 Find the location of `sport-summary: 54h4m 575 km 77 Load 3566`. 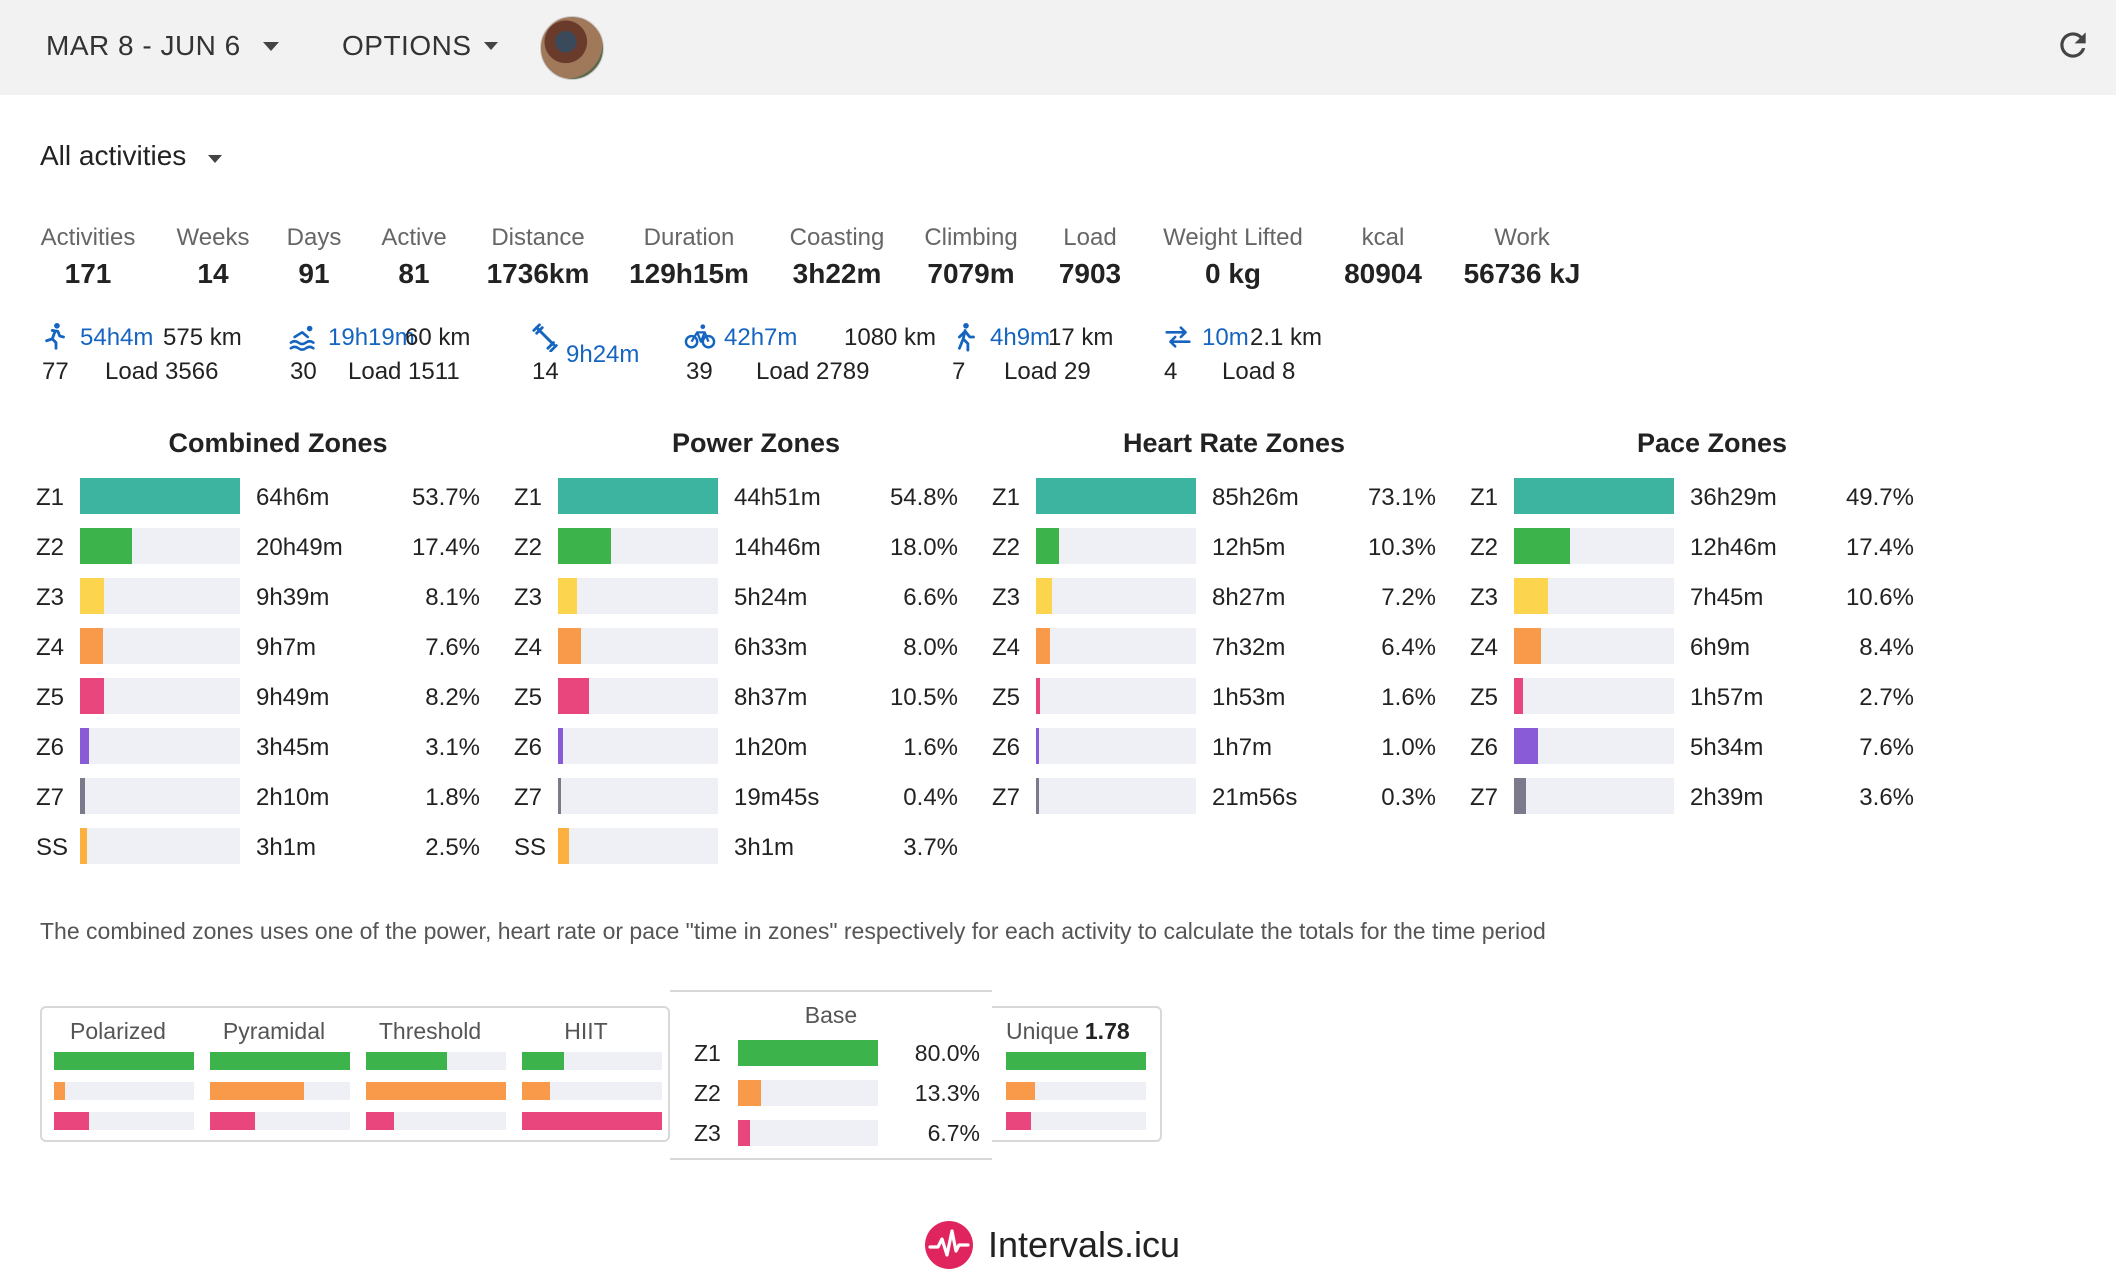

sport-summary: 54h4m 575 km 77 Load 3566 is located at coordinates (165, 357).